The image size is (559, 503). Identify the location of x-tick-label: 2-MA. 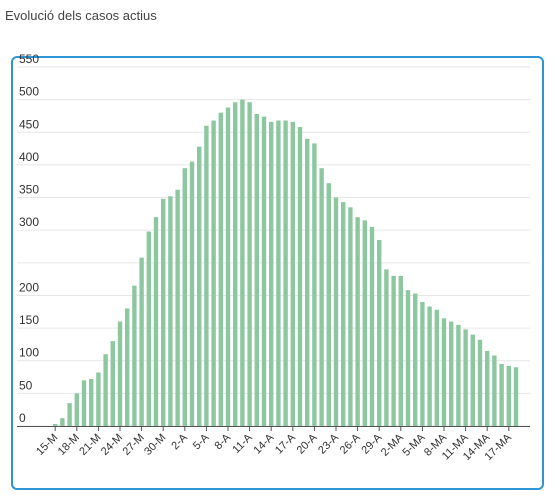
(393, 445).